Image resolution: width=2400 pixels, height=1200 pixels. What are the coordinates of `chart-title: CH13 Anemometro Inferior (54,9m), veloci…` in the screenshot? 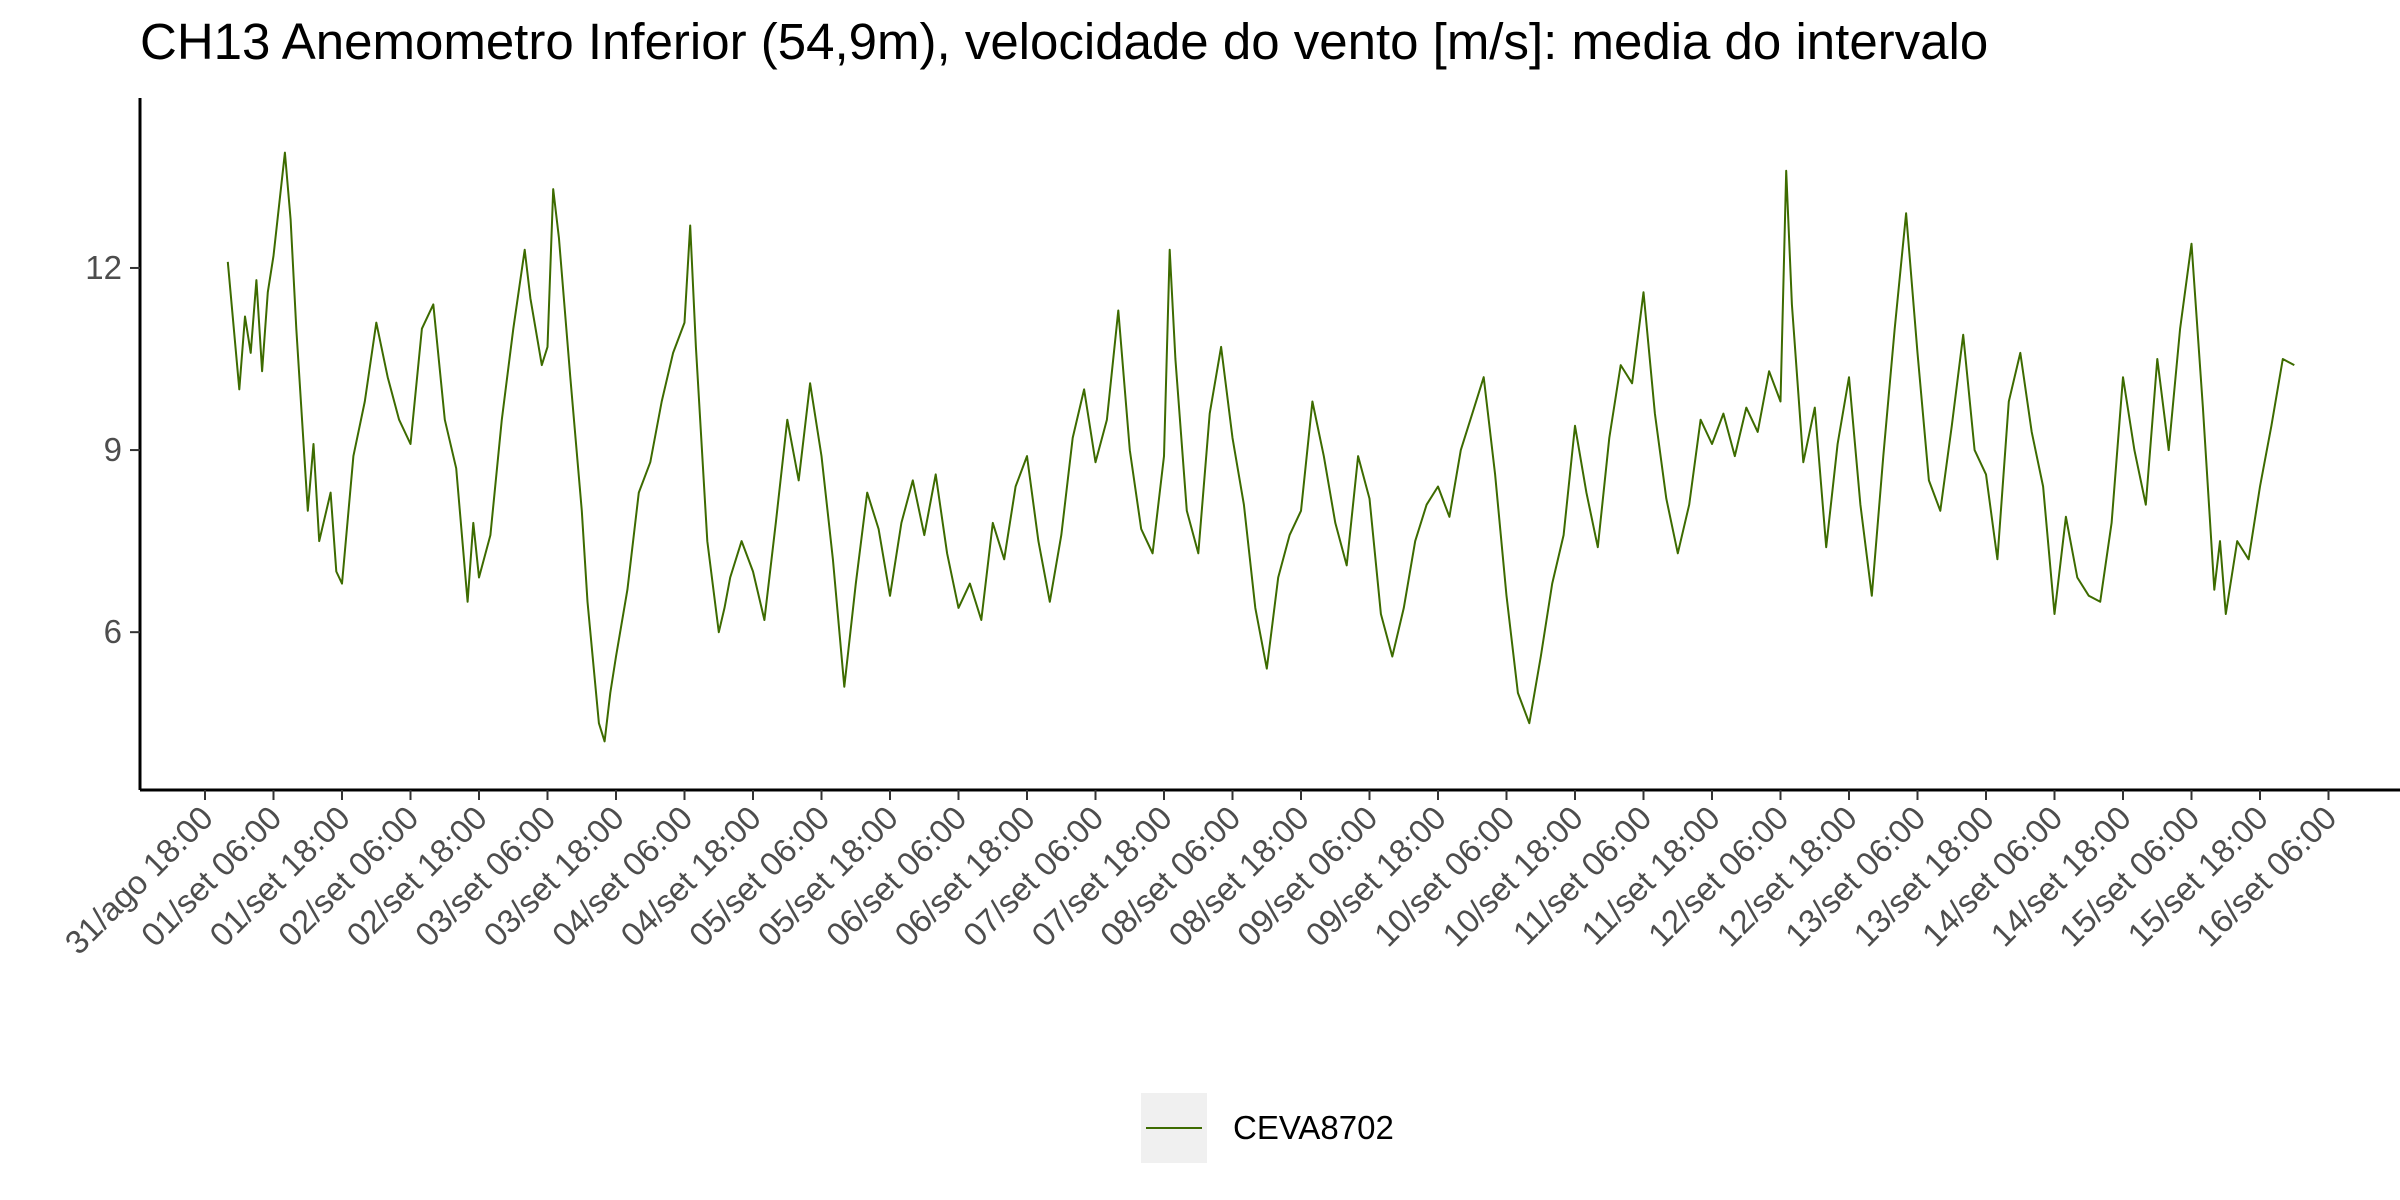 It's located at (1064, 41).